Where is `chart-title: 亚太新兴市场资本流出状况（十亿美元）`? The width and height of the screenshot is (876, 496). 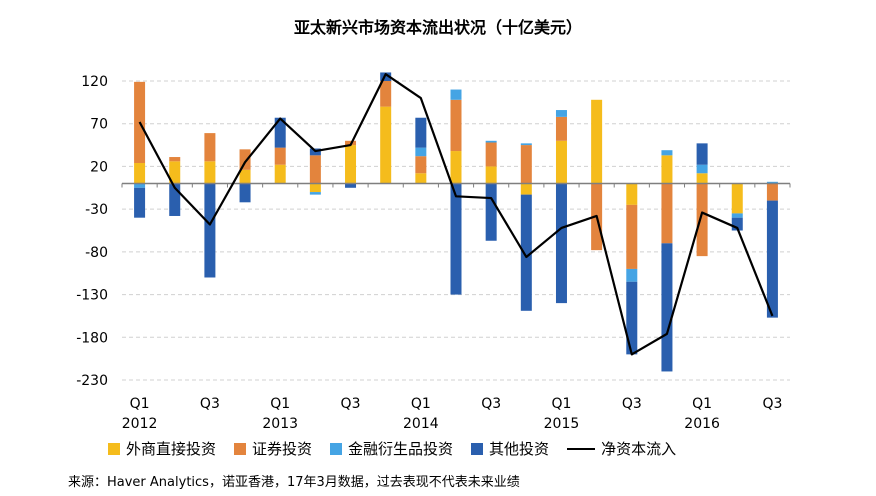
chart-title: 亚太新兴市场资本流出状况（十亿美元） is located at coordinates (437, 27).